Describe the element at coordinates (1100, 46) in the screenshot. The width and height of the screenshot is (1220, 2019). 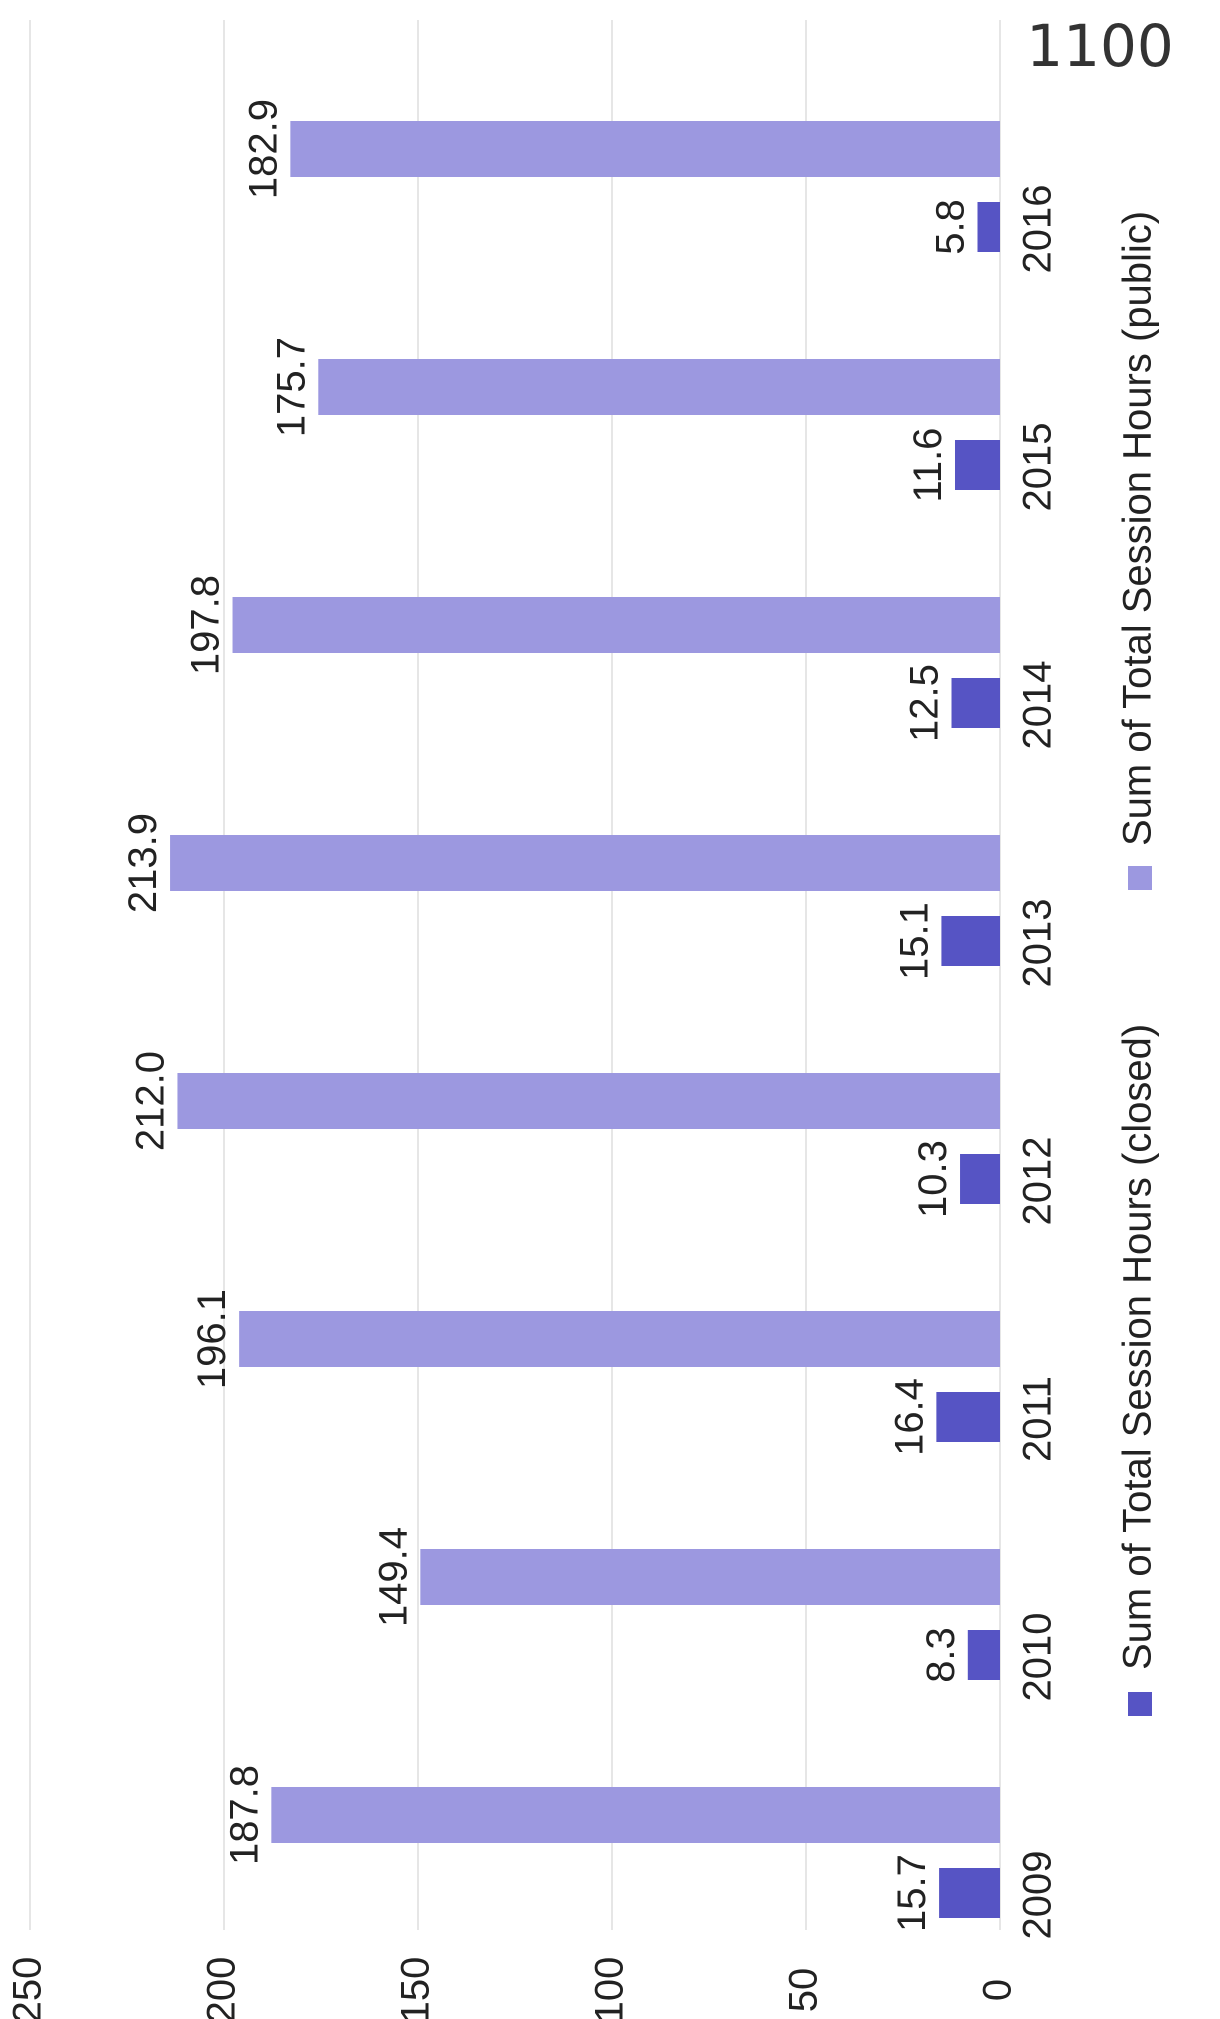
I see `handwritten-annotation: 1100` at that location.